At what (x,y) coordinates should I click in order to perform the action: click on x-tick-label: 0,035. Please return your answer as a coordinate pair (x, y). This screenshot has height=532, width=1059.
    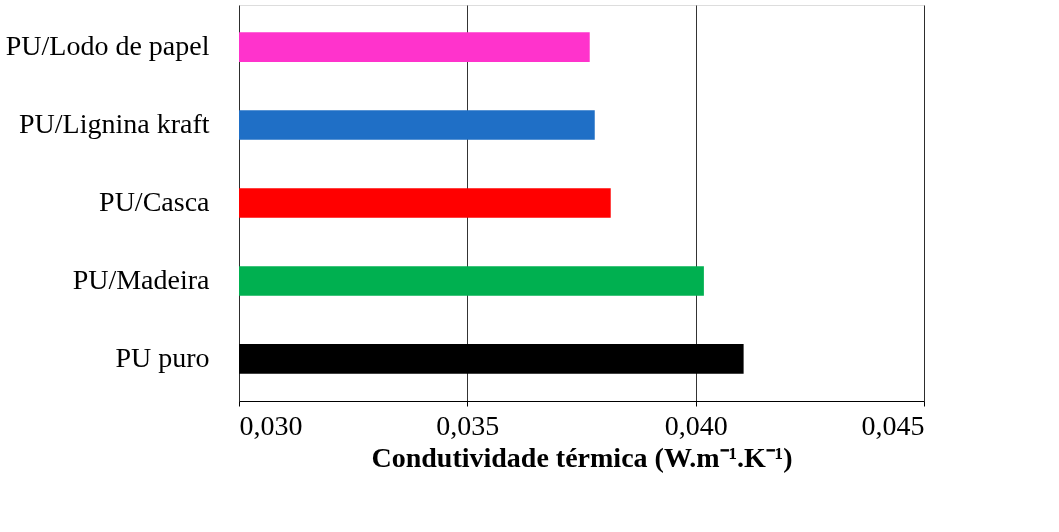
    Looking at the image, I should click on (468, 425).